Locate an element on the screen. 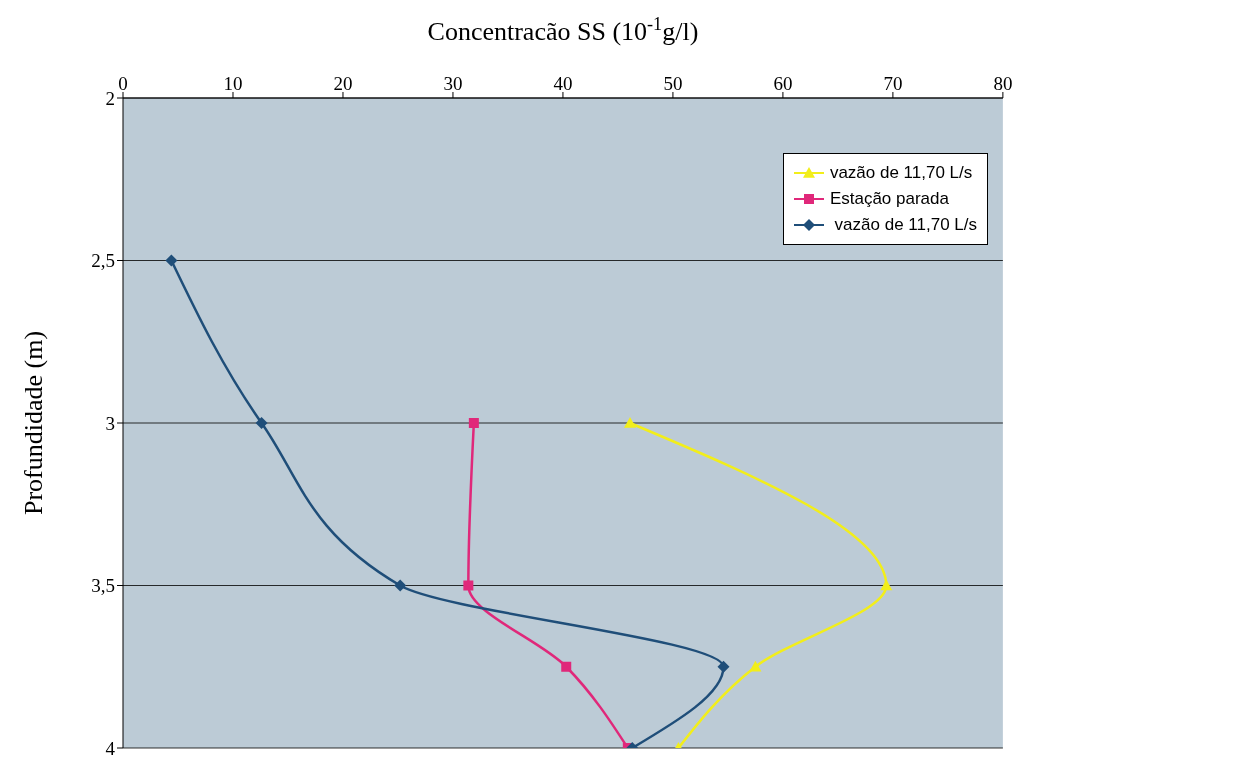 The image size is (1239, 769). x-tick-label: 30 is located at coordinates (453, 83).